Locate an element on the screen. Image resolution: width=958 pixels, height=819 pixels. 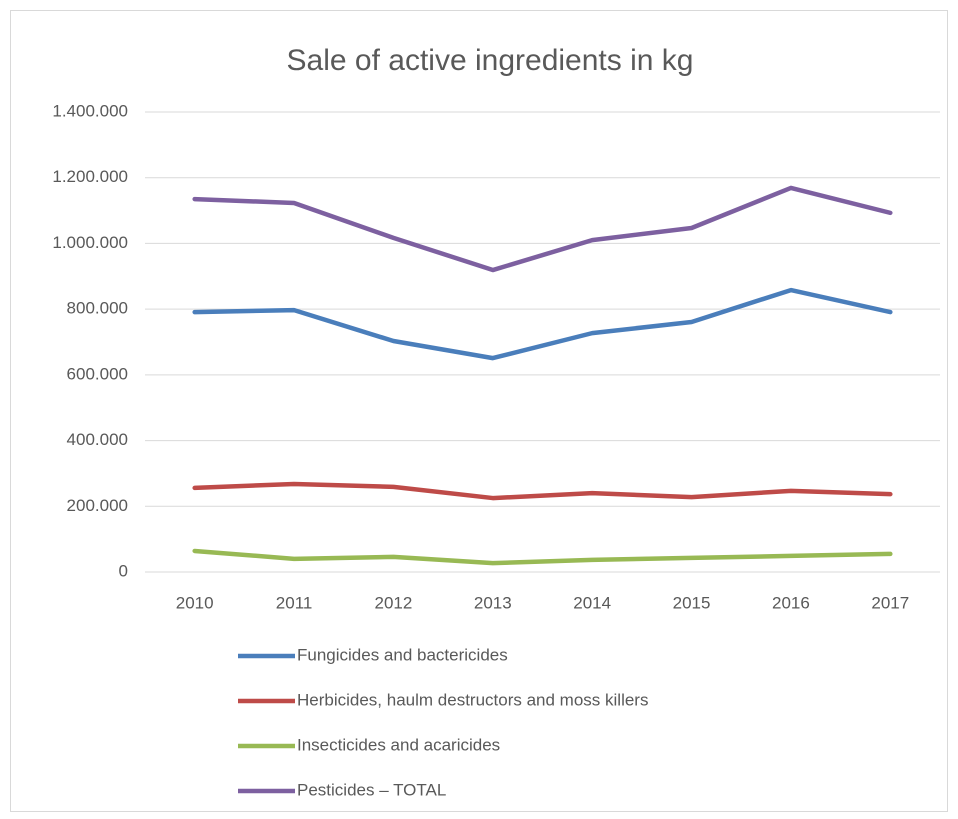
y-tick-label: 1.400.000 is located at coordinates (90, 110).